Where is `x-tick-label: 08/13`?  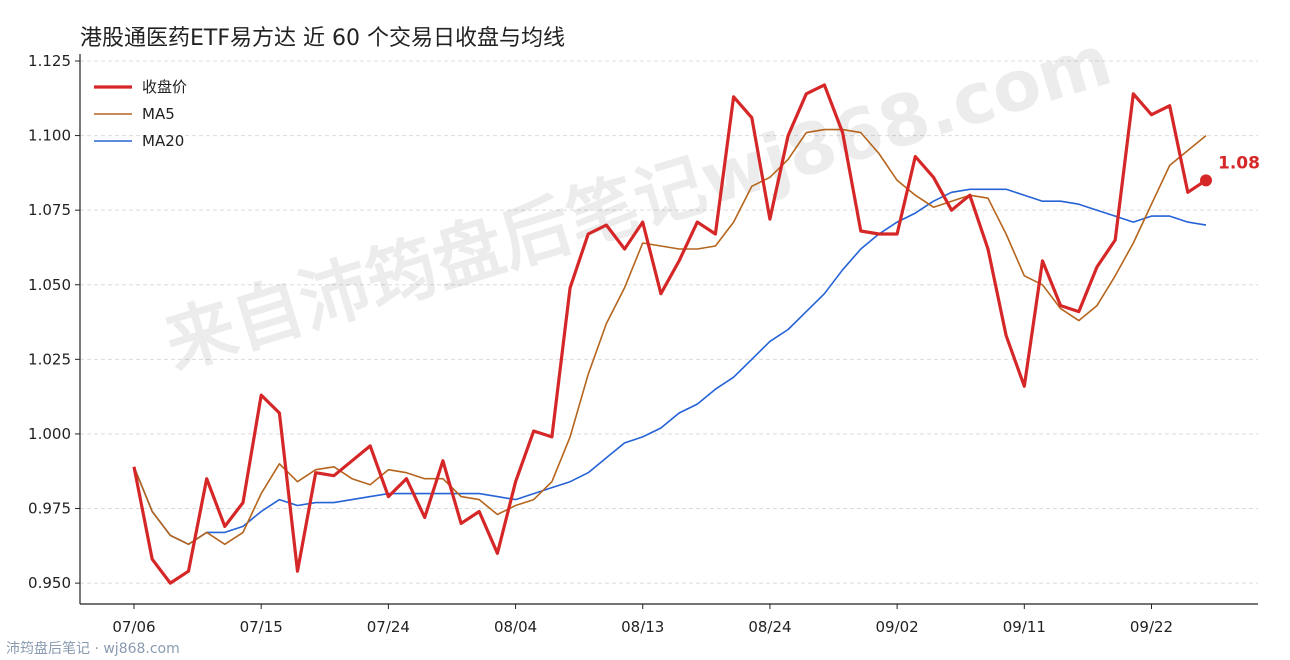 x-tick-label: 08/13 is located at coordinates (642, 627).